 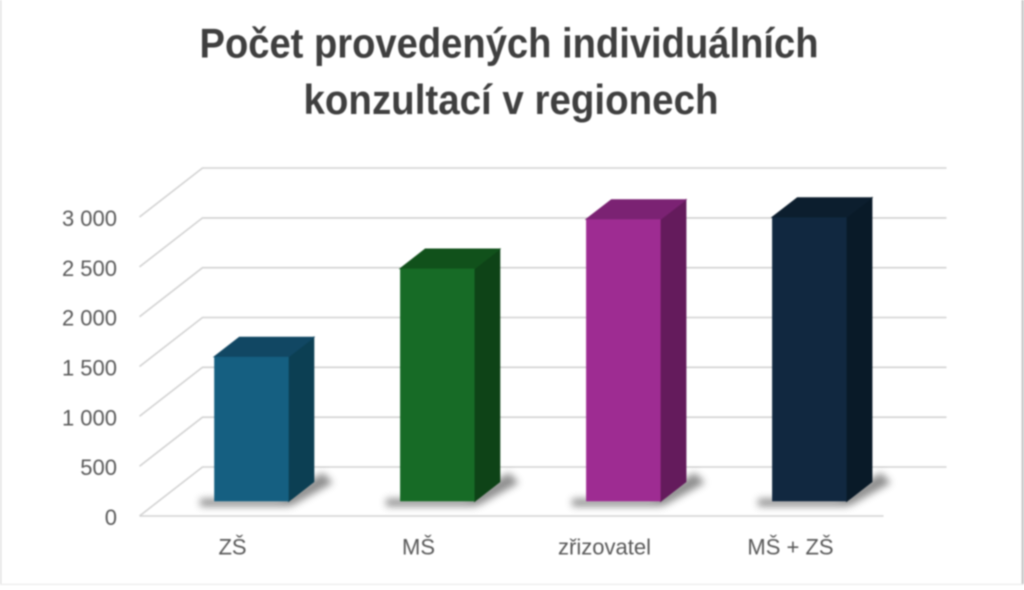 What do you see at coordinates (89, 268) in the screenshot?
I see `svg-text: 2 500` at bounding box center [89, 268].